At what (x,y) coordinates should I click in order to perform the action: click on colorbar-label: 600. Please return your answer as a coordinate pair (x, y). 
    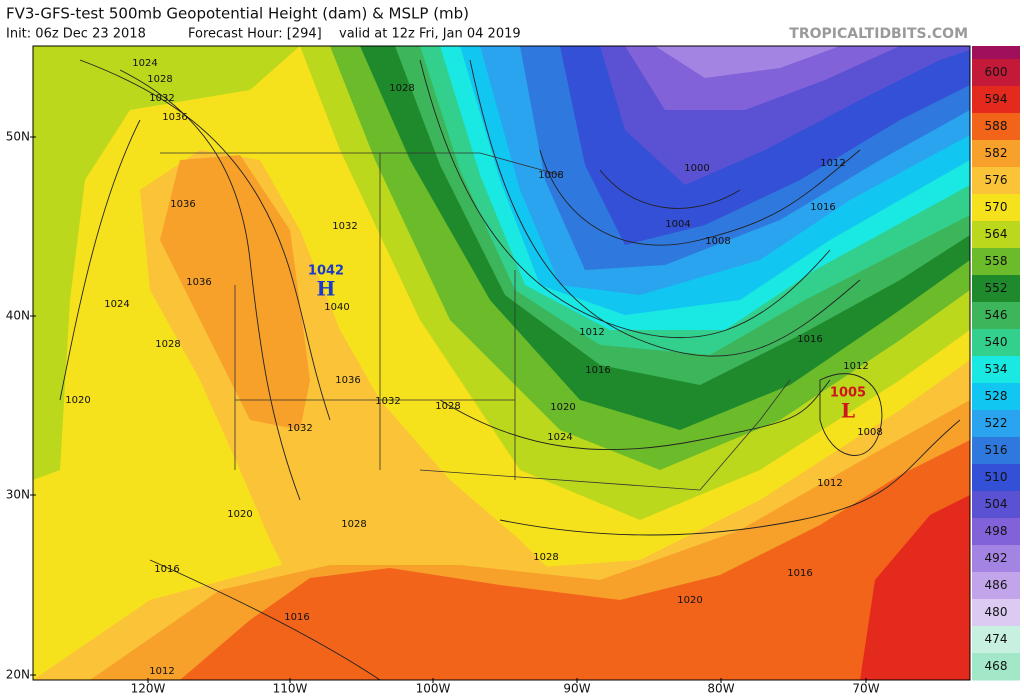
    Looking at the image, I should click on (996, 72).